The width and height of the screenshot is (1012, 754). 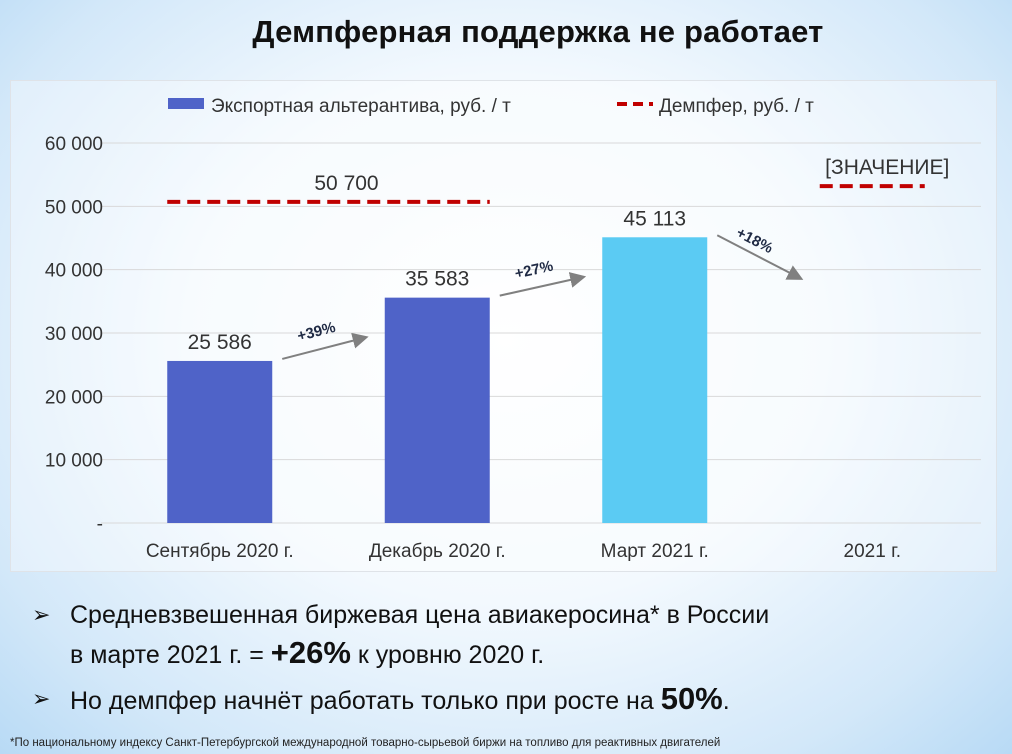 I want to click on legend-label-export: Экспортная альтерантива, руб. / т, so click(x=361, y=106).